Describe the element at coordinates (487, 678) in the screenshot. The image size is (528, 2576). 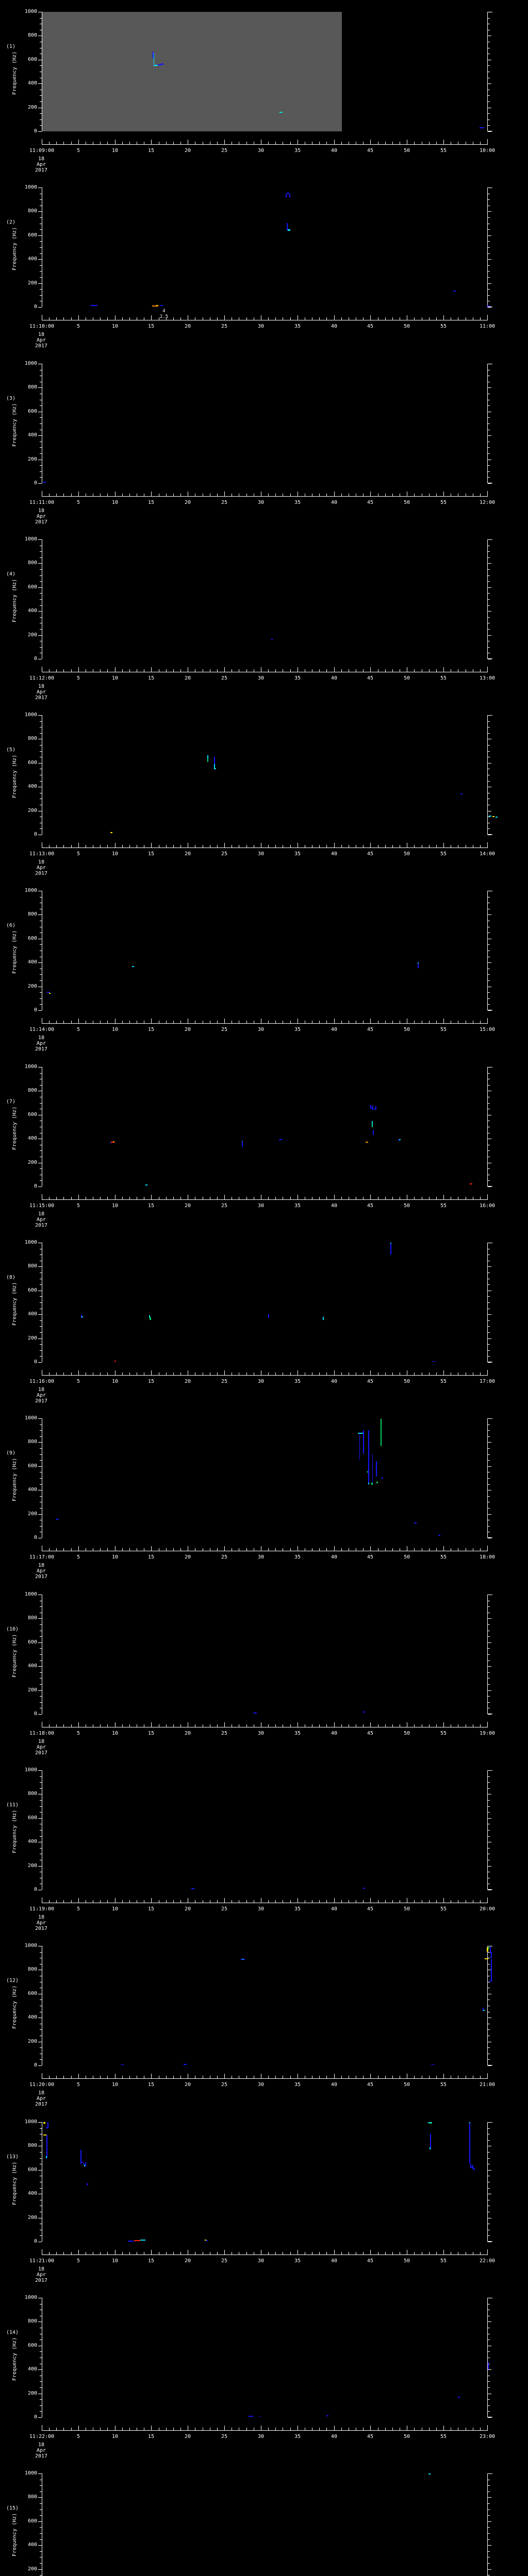
I see `x-end-time-label: 13:00` at that location.